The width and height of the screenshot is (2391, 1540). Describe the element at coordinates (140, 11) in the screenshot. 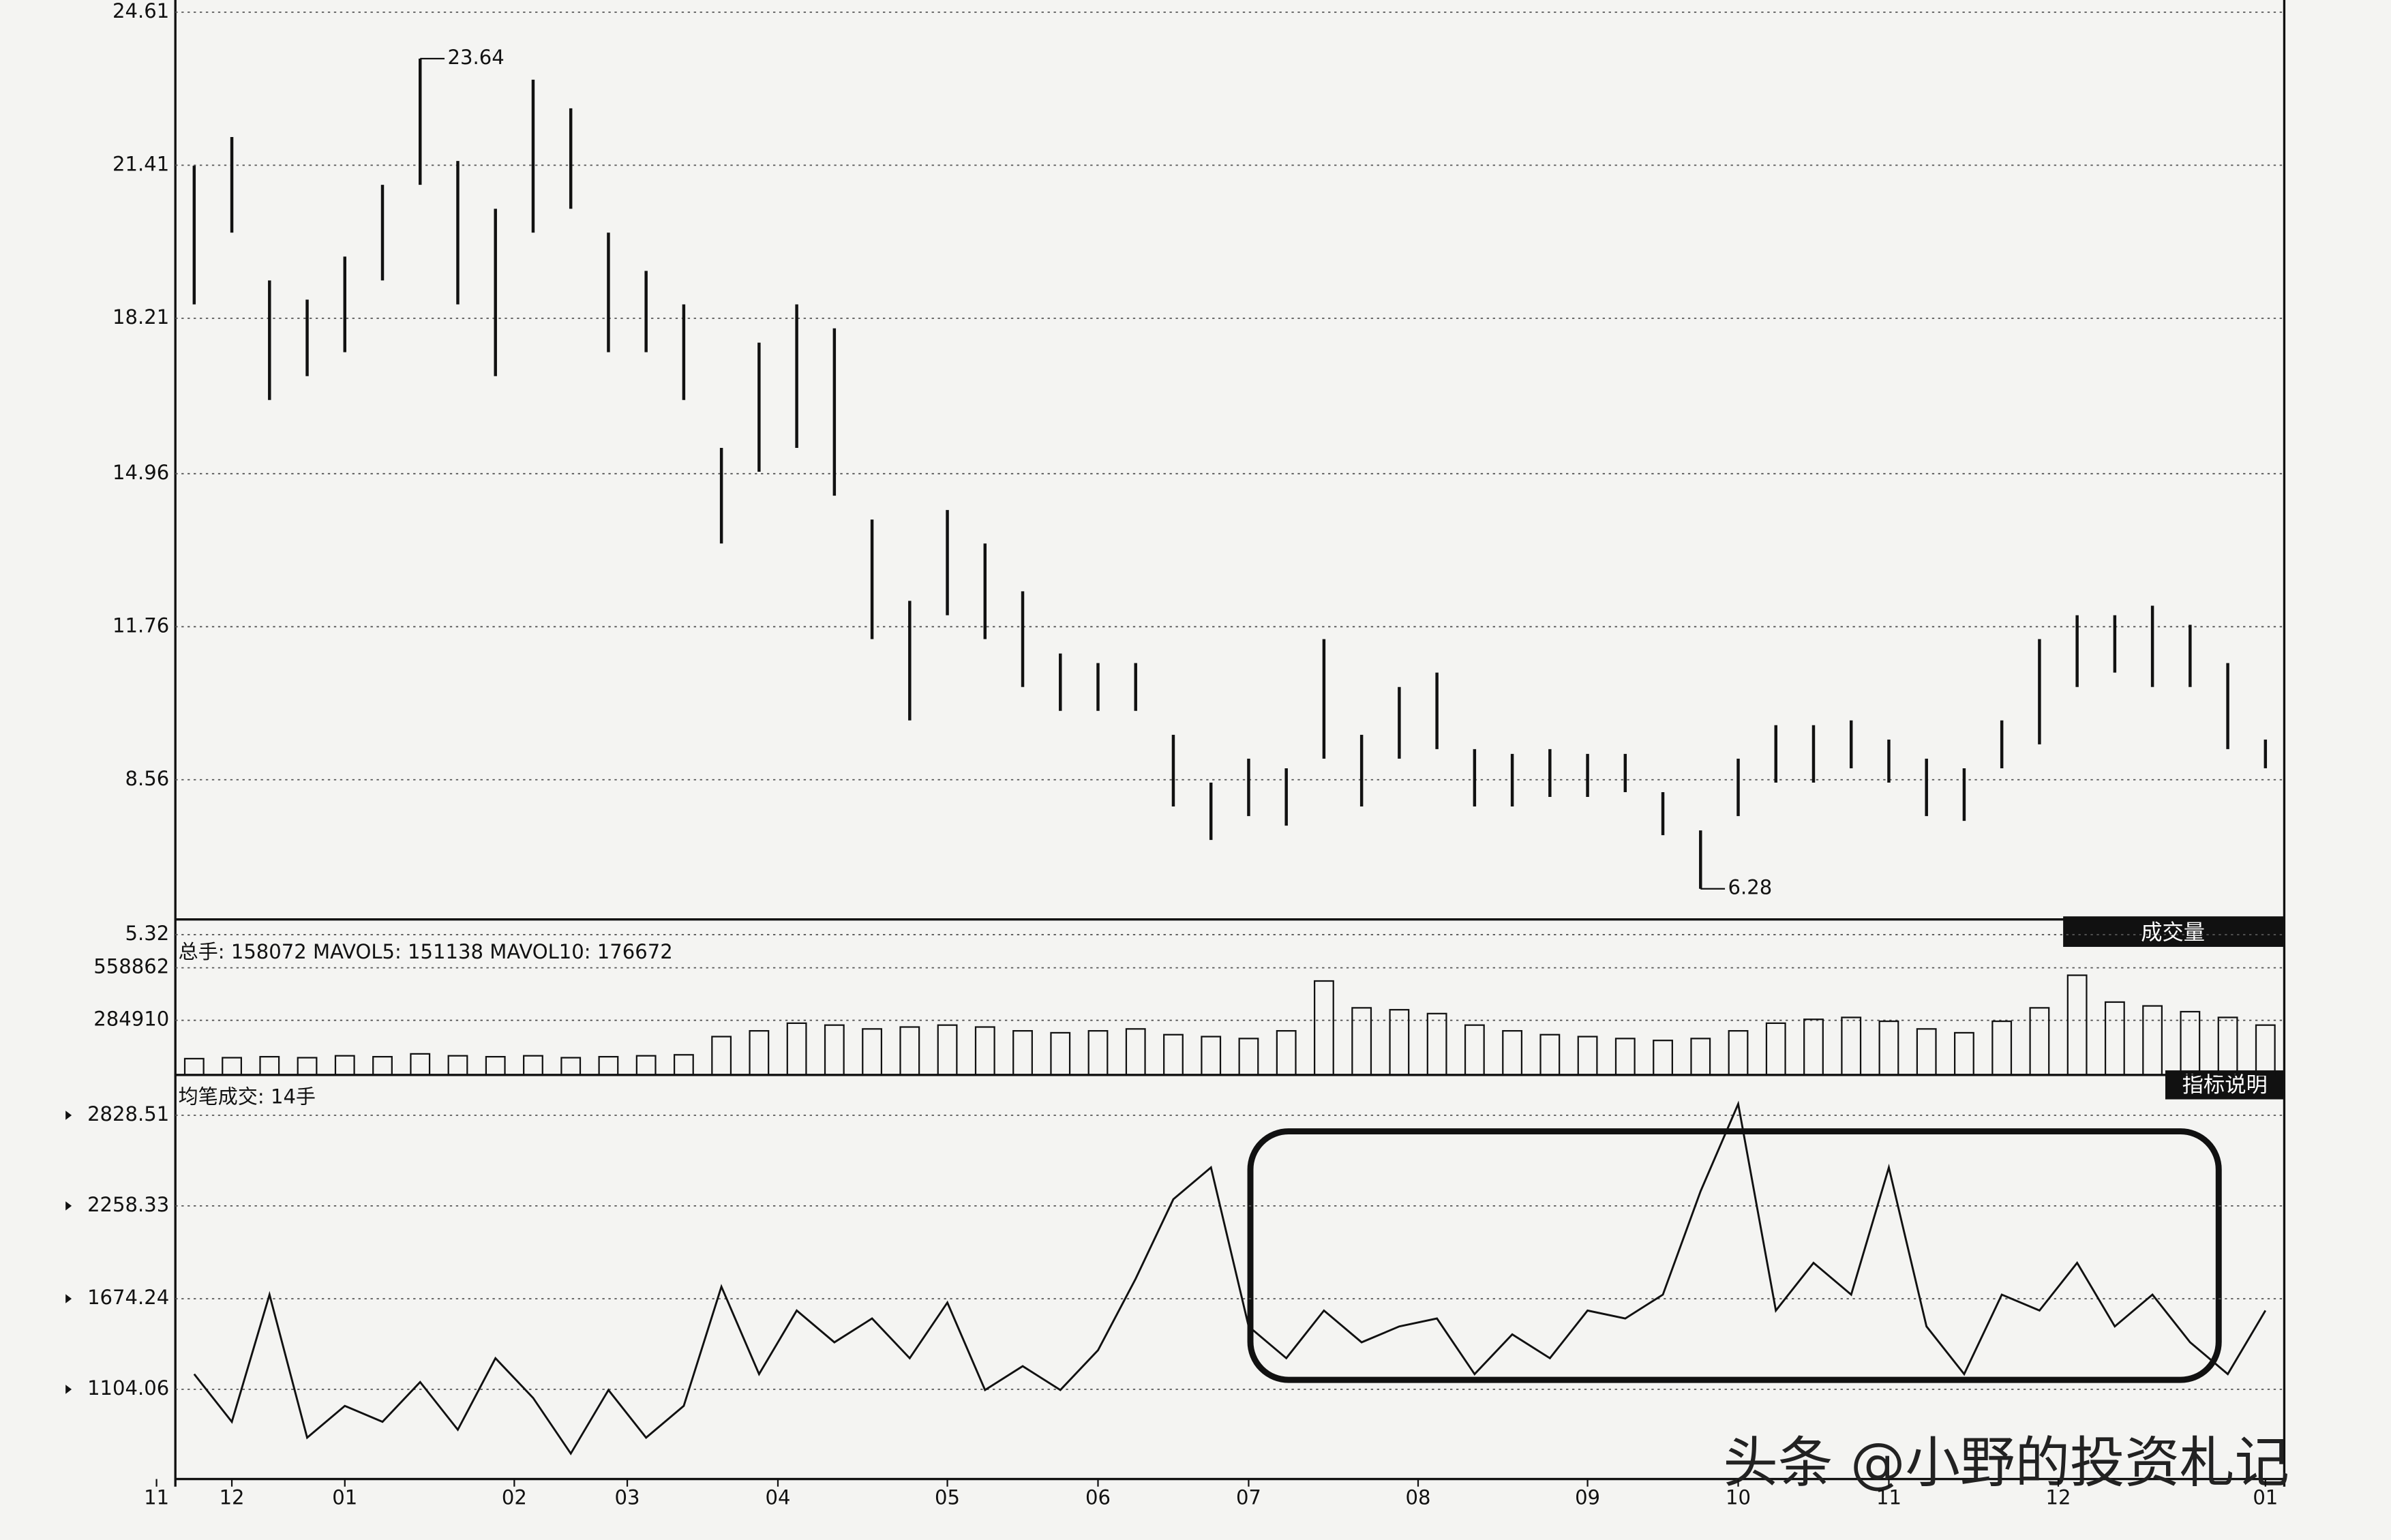

I see `y-tick-label: 24.61` at that location.